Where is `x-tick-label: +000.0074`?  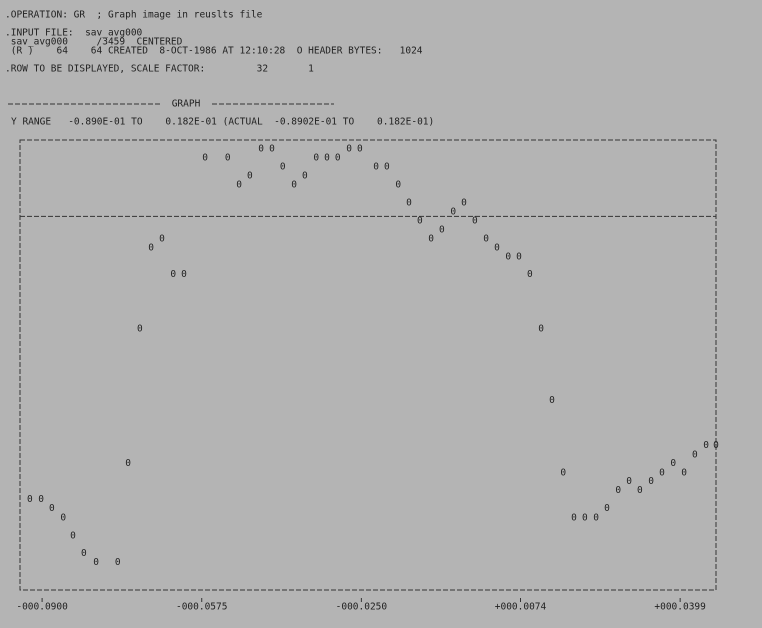 x-tick-label: +000.0074 is located at coordinates (521, 607).